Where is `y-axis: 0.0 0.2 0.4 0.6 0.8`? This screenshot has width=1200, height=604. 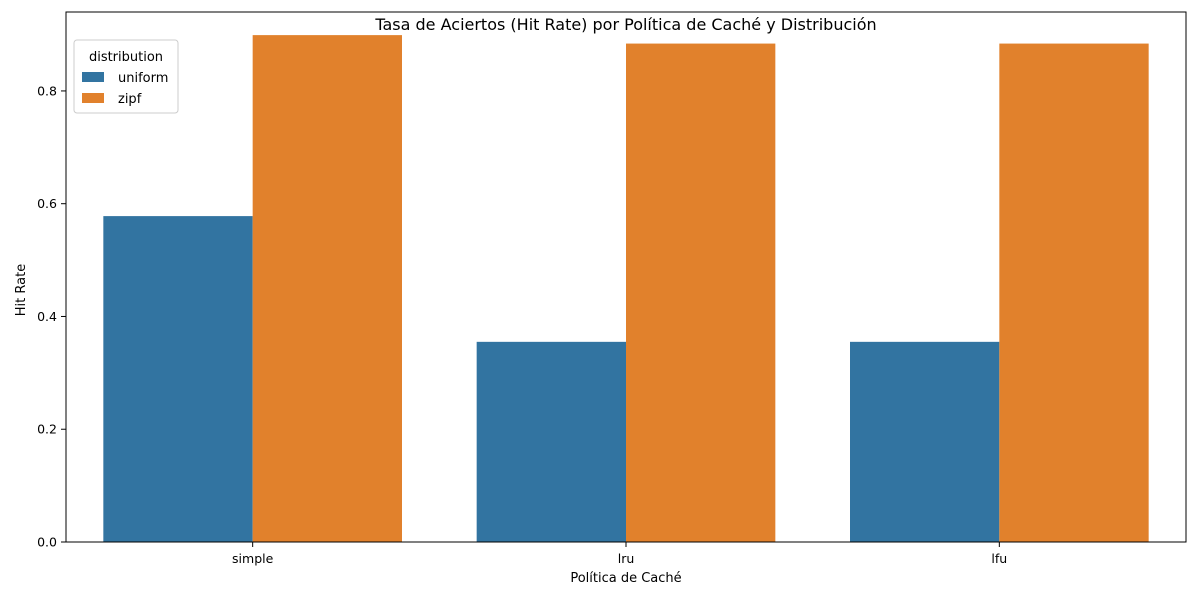
y-axis: 0.0 0.2 0.4 0.6 0.8 is located at coordinates (51, 316).